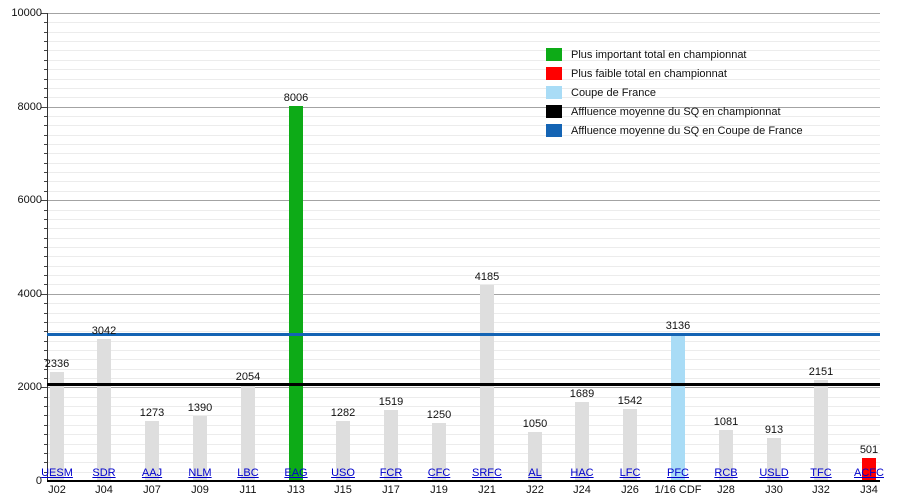 The height and width of the screenshot is (500, 900). I want to click on legend-swatch-avg-coupe-de-france, so click(554, 130).